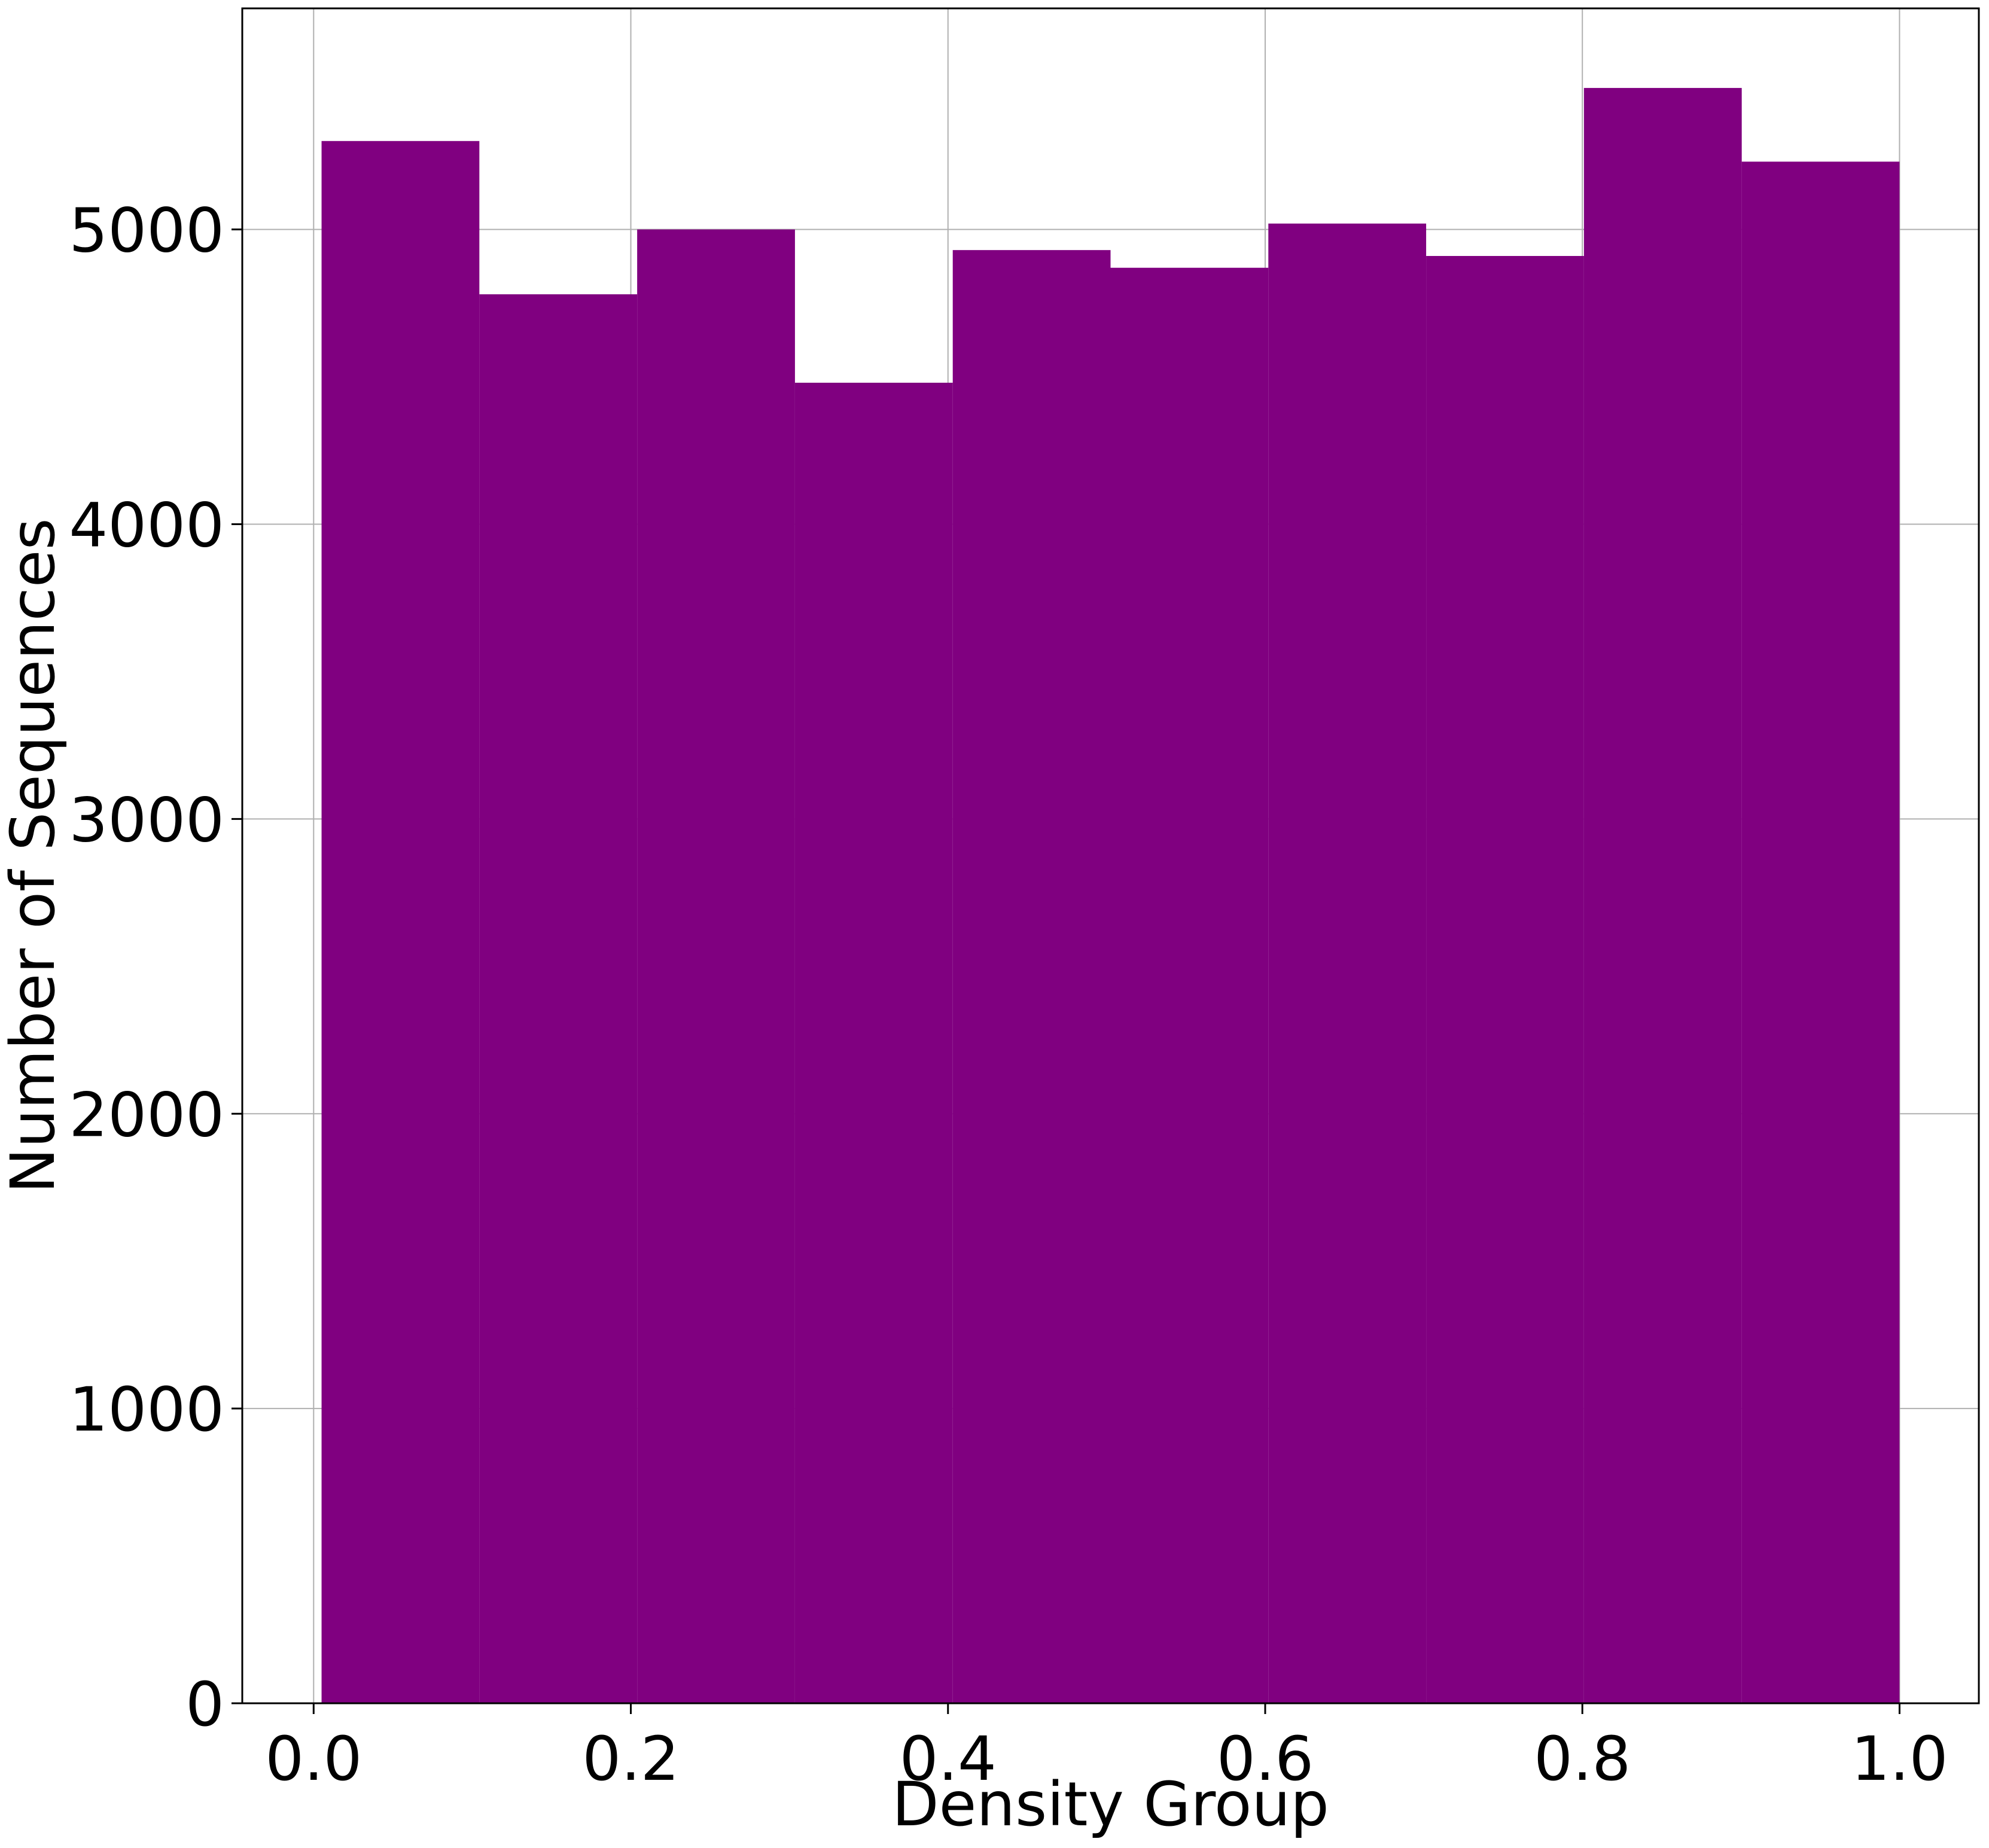  I want to click on y-tick-label: 5000, so click(146, 231).